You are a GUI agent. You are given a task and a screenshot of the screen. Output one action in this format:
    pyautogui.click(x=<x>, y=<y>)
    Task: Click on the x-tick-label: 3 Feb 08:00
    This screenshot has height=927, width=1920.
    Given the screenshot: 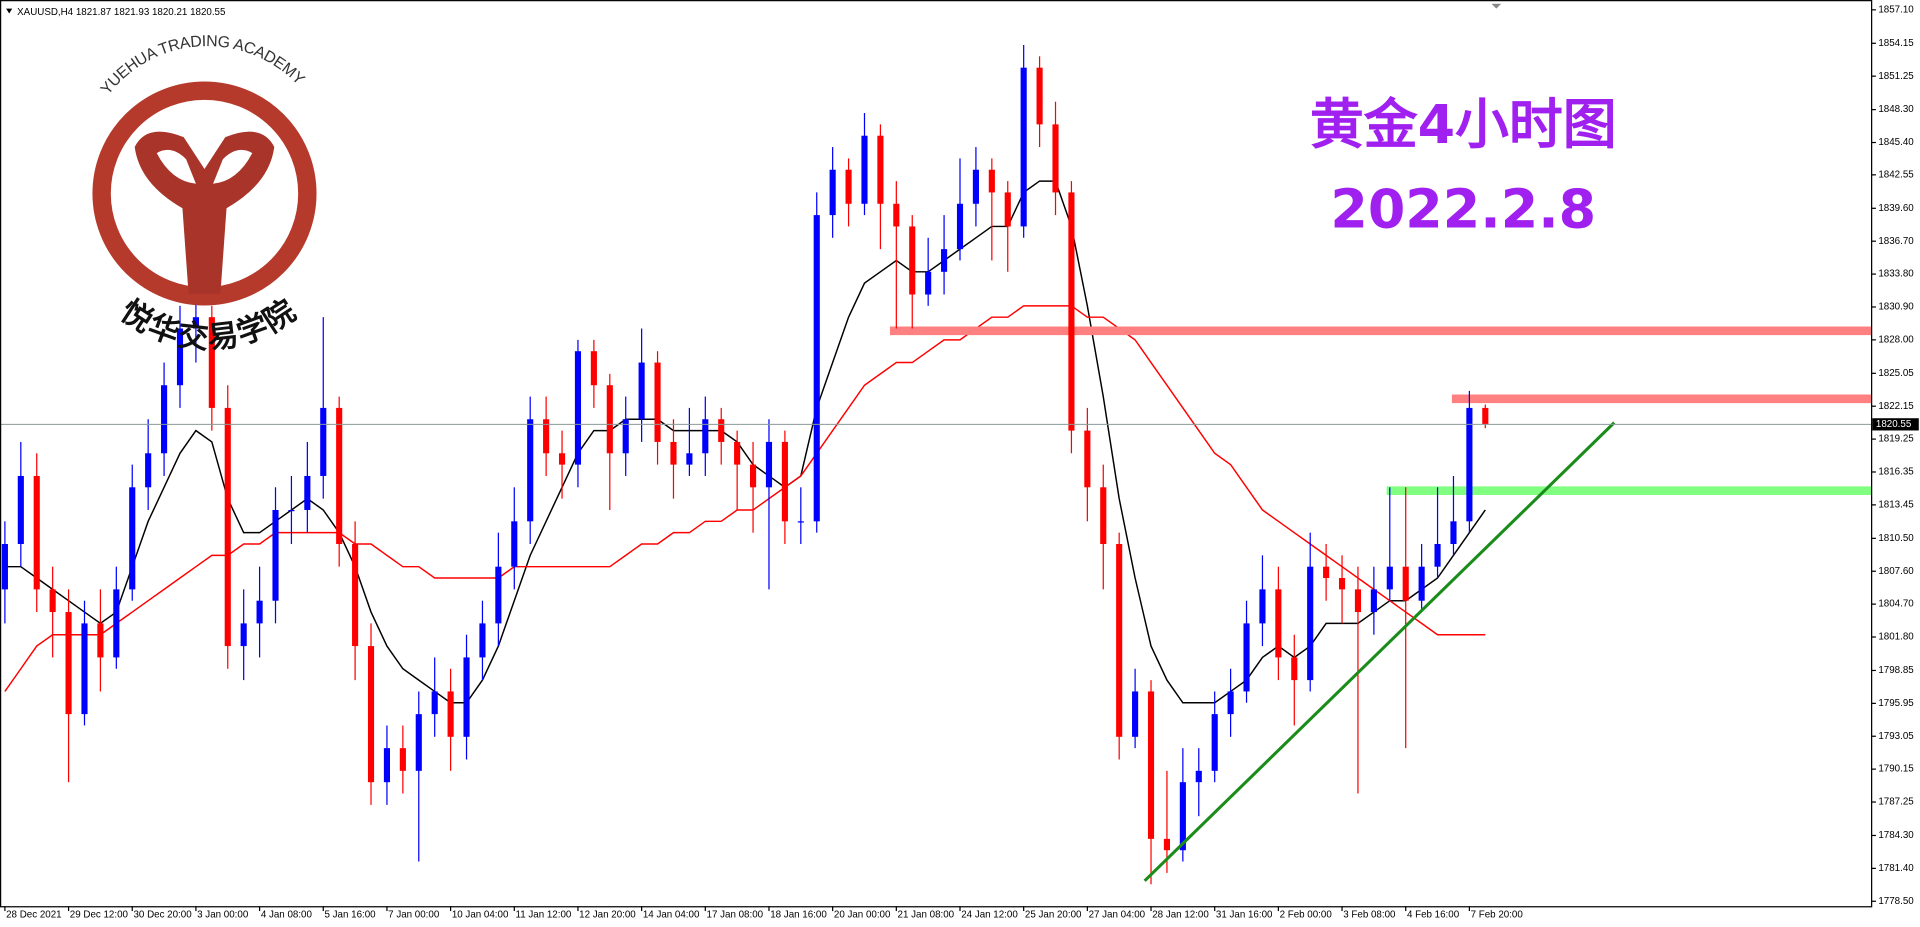 What is the action you would take?
    pyautogui.click(x=1369, y=914)
    